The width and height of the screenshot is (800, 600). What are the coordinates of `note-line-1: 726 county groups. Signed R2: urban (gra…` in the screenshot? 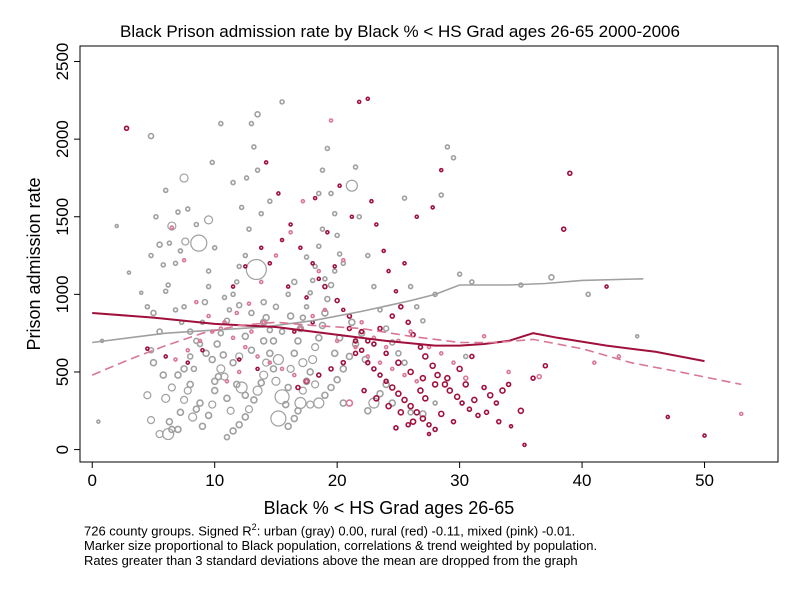 It's located at (340, 529).